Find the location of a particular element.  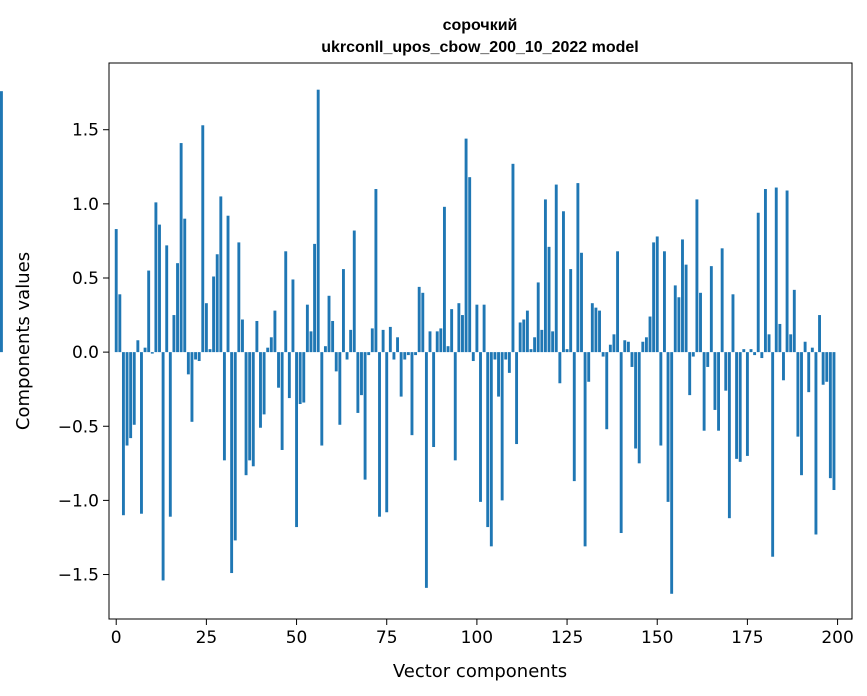

y-tick-label: −1.0 is located at coordinates (78, 501).